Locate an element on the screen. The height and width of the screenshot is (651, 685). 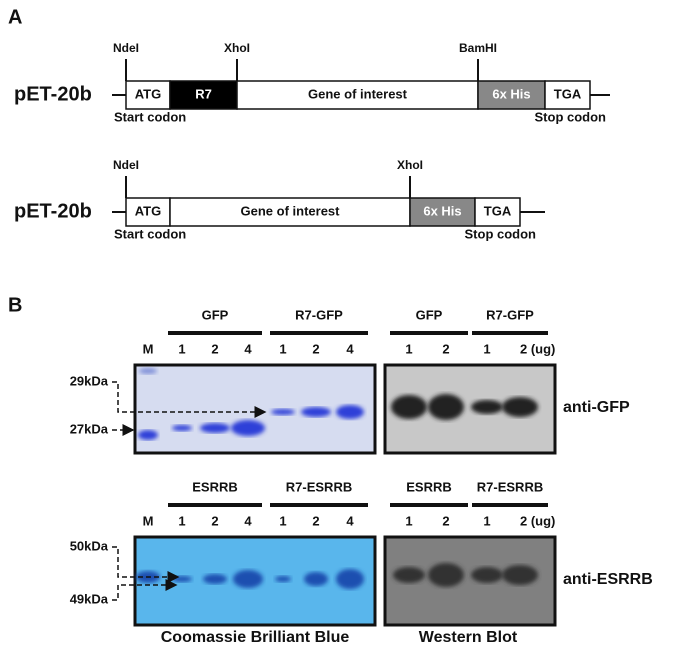
panel-label: B is located at coordinates (15, 305).